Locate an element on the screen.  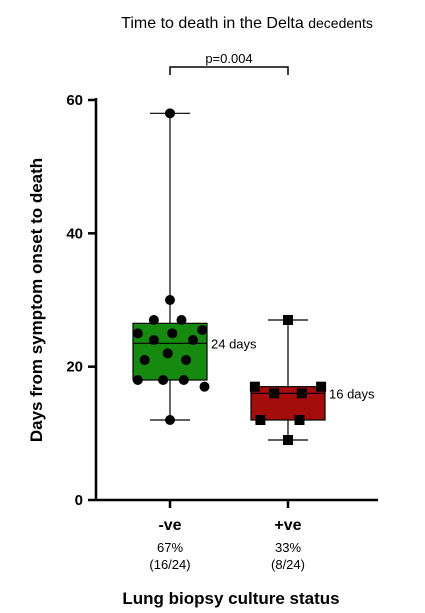
category-percent: 67% is located at coordinates (170, 547).